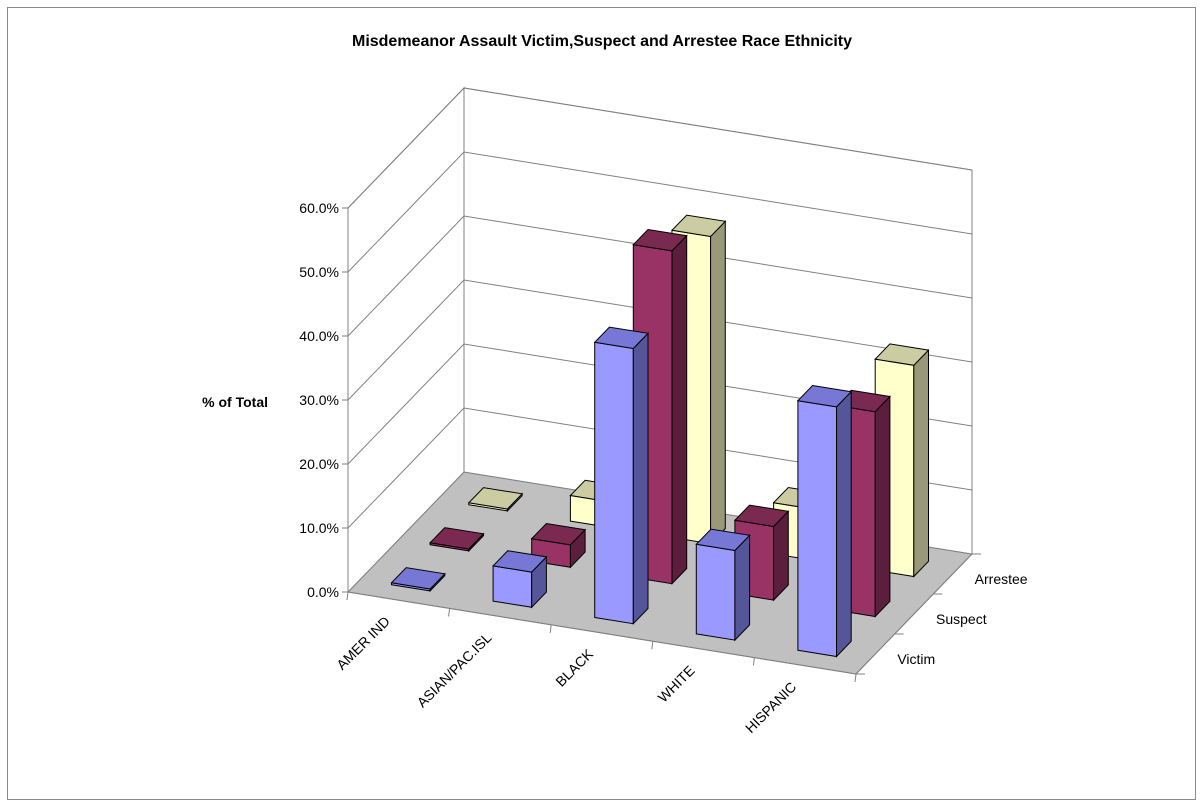 The image size is (1203, 806). I want to click on bar-arrestee, so click(495, 500).